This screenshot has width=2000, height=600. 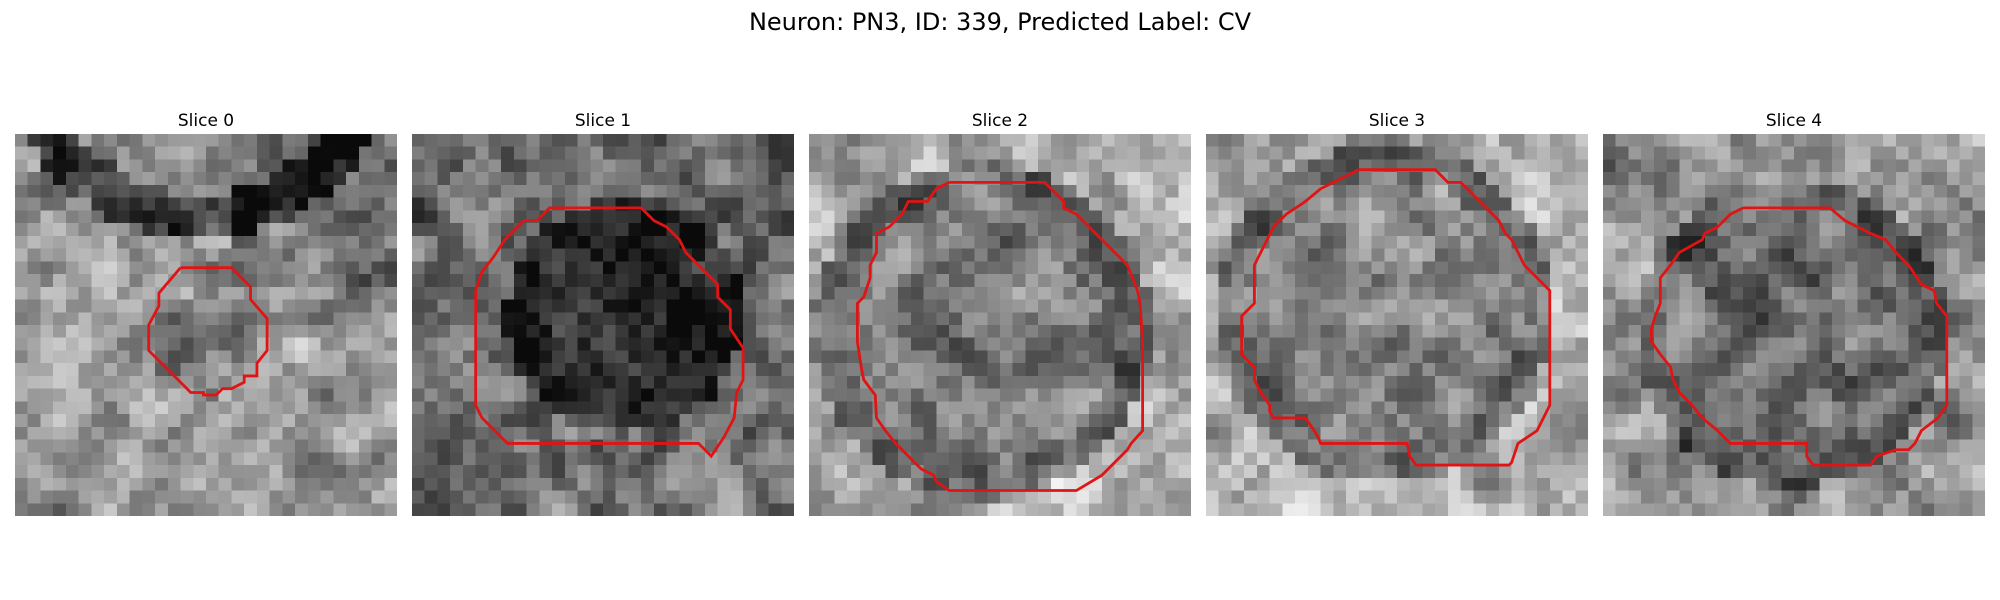 I want to click on slice-panel-2: Slice 2, so click(x=1000, y=313).